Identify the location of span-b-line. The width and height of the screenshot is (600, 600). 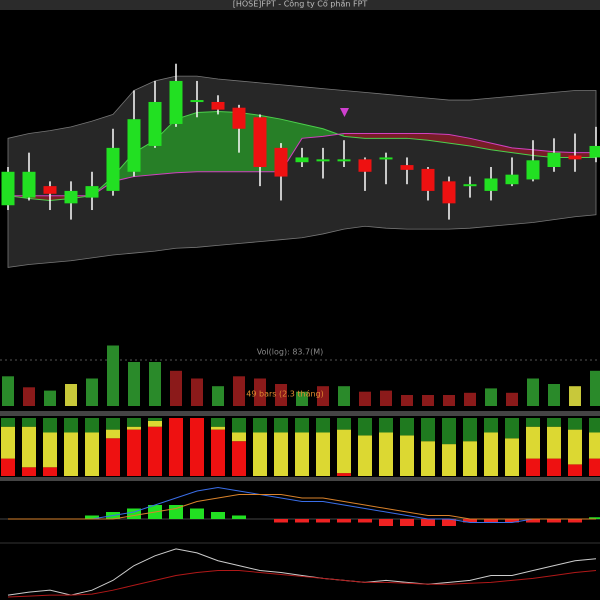
(302, 165).